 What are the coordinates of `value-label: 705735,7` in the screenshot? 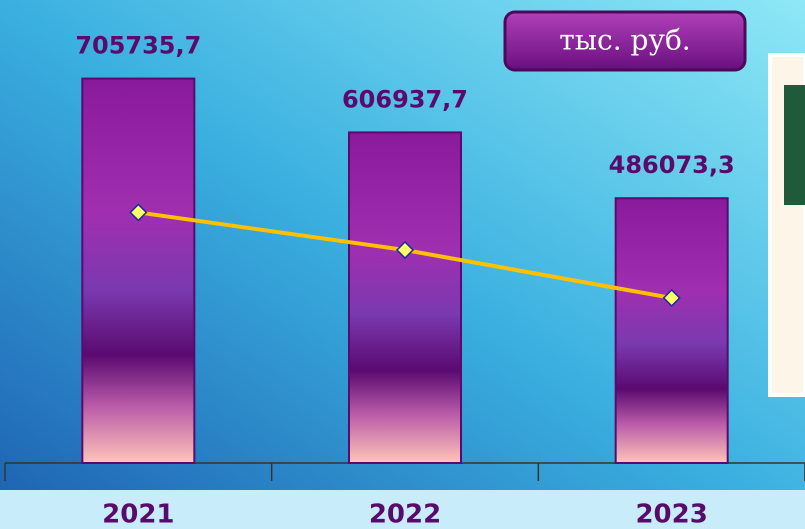 It's located at (138, 46).